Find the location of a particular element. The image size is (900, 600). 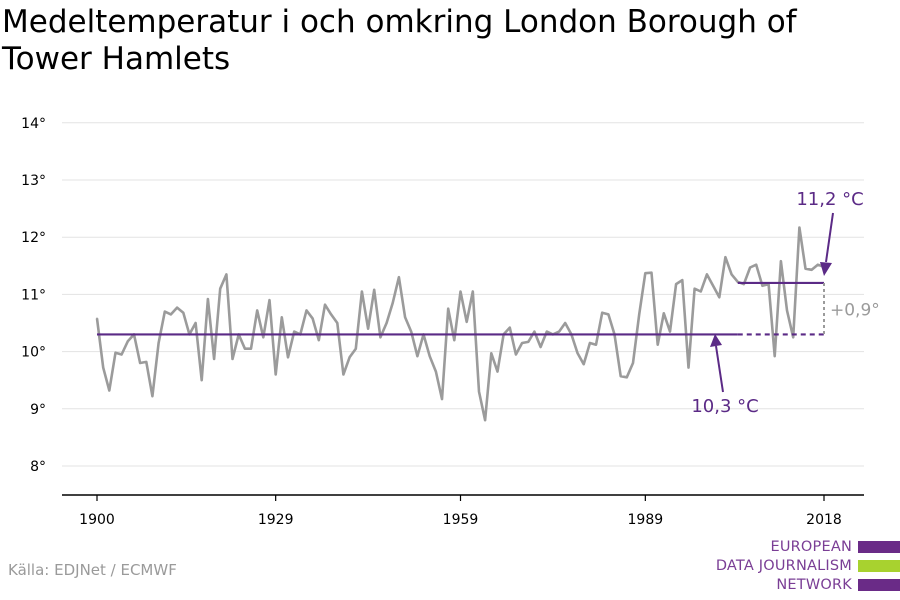

logo-line-3: NETWORK is located at coordinates (814, 585).